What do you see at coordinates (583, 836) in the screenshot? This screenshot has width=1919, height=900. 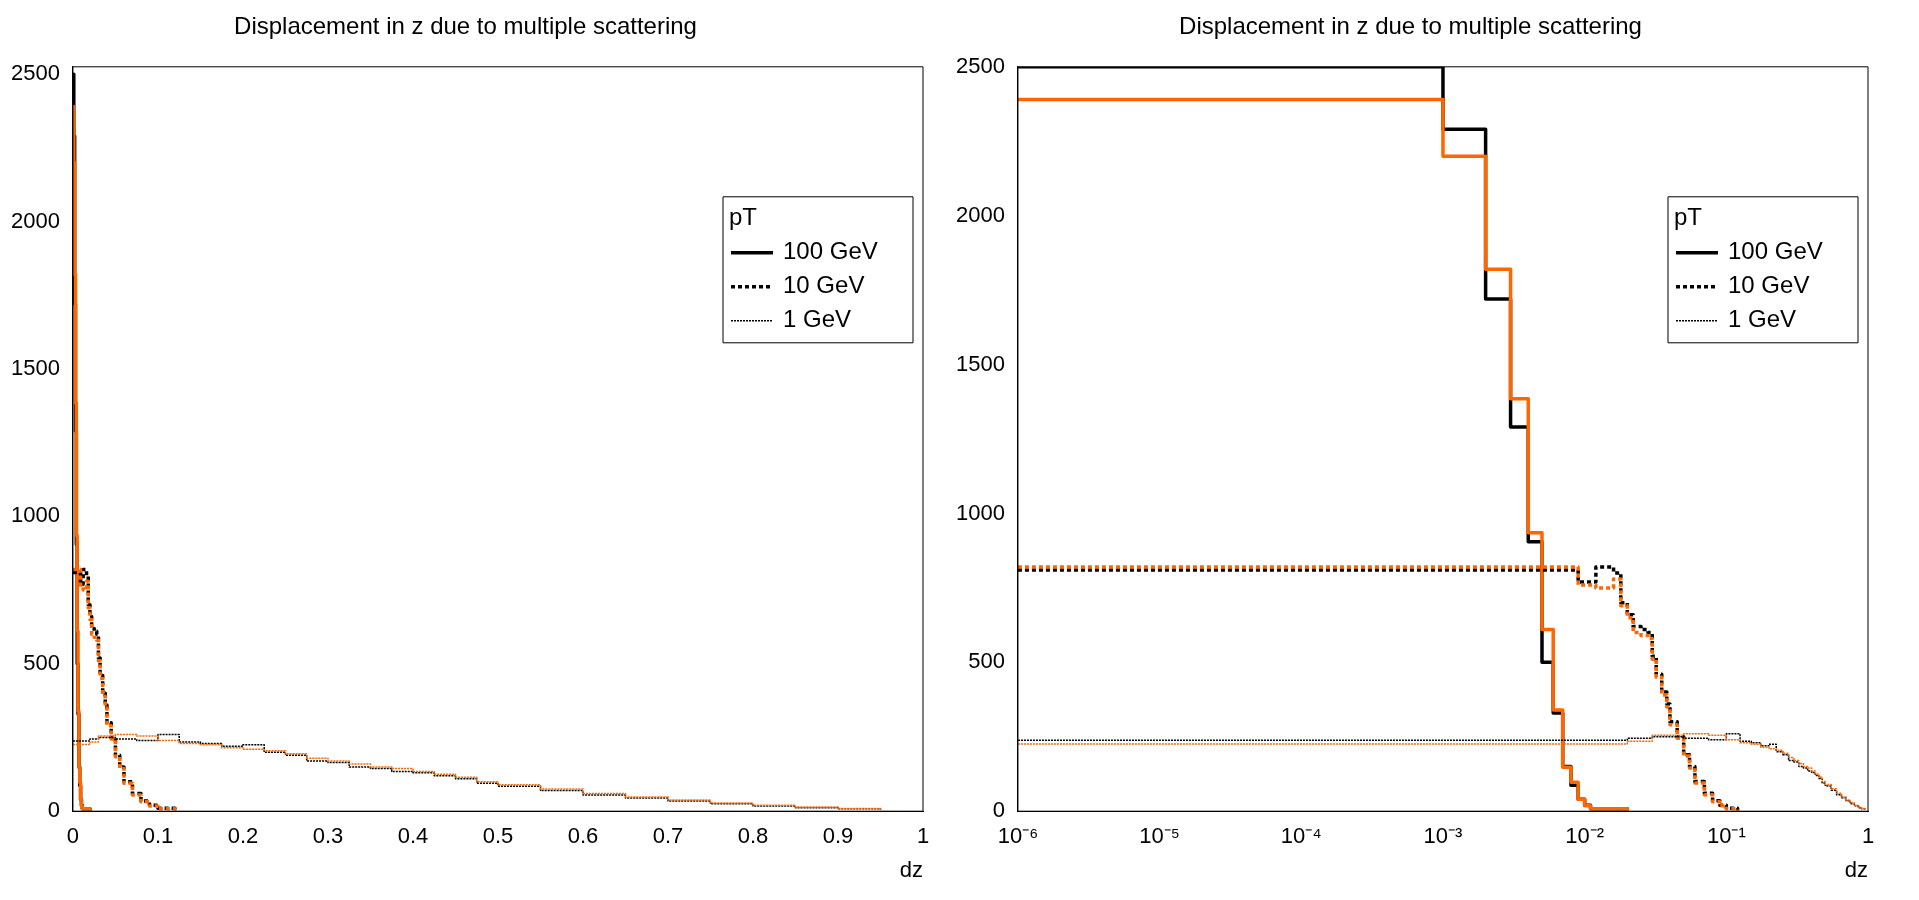 I see `x-tick-label: 0.6` at bounding box center [583, 836].